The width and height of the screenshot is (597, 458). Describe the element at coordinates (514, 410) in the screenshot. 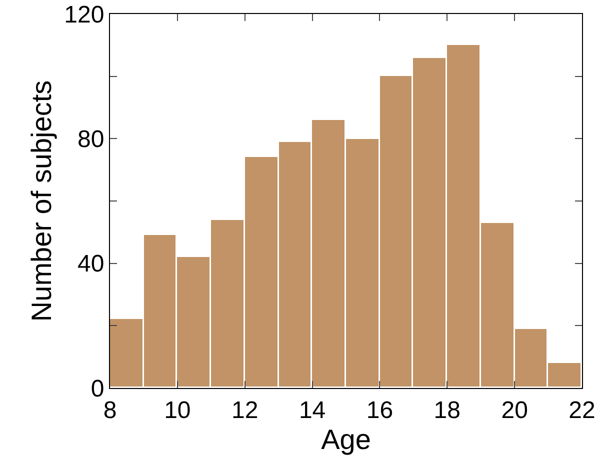

I see `x-tick-label: 20` at that location.